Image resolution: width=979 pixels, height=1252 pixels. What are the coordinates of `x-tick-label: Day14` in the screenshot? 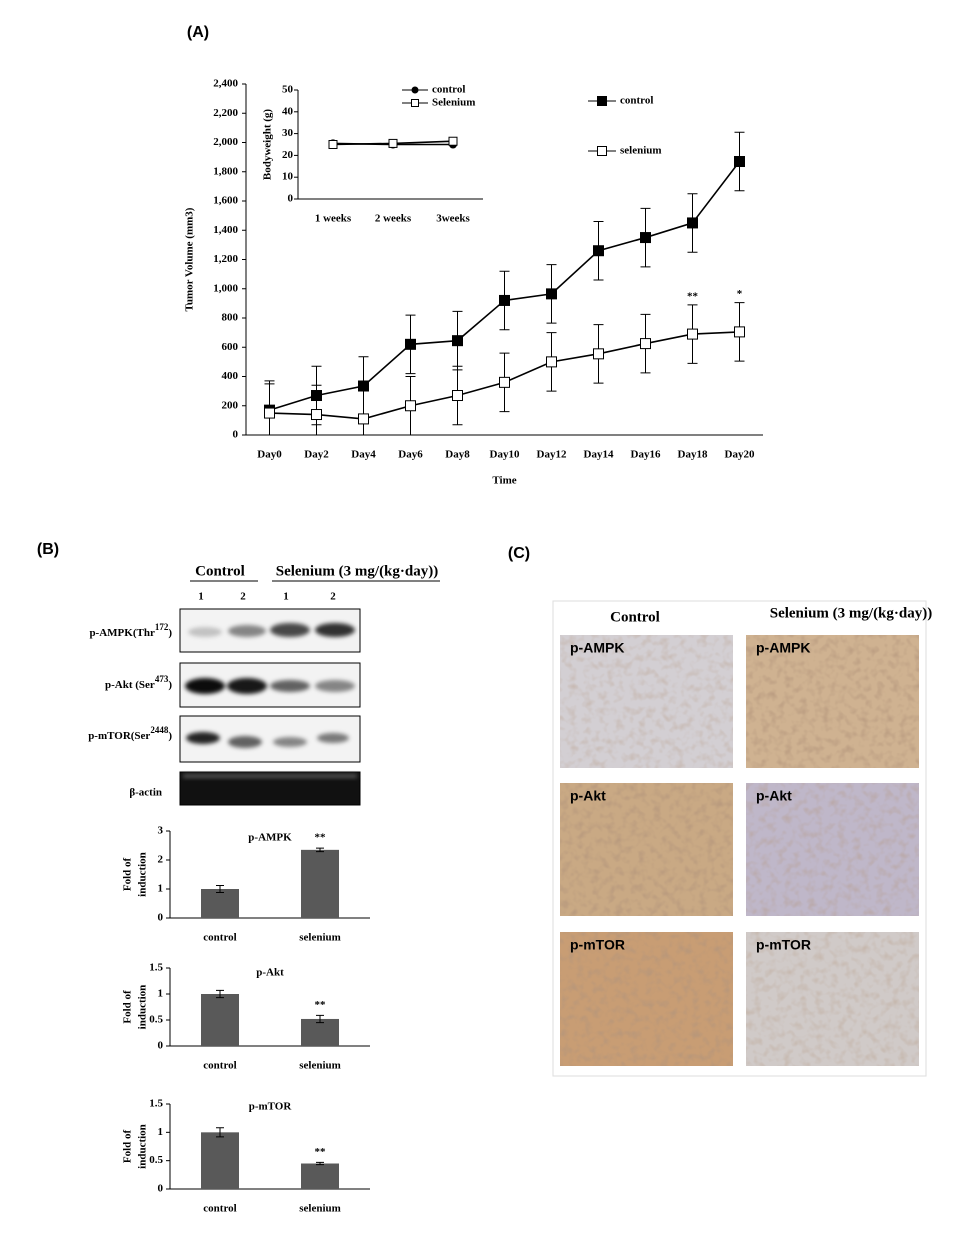 It's located at (599, 455).